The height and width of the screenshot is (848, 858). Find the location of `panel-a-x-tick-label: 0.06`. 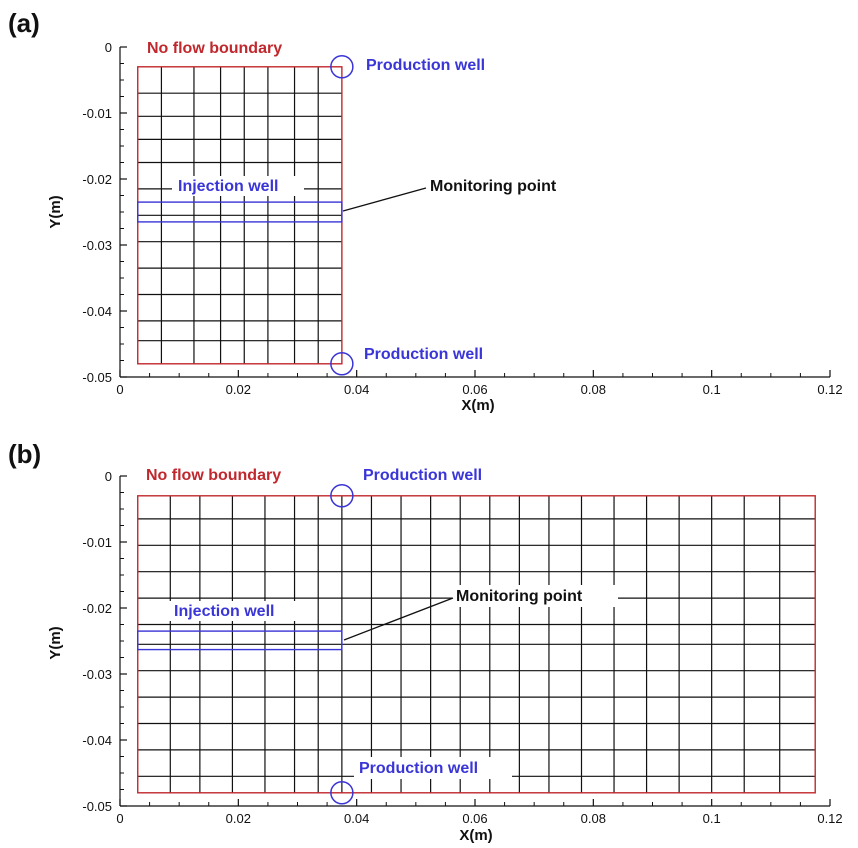

panel-a-x-tick-label: 0.06 is located at coordinates (474, 389).